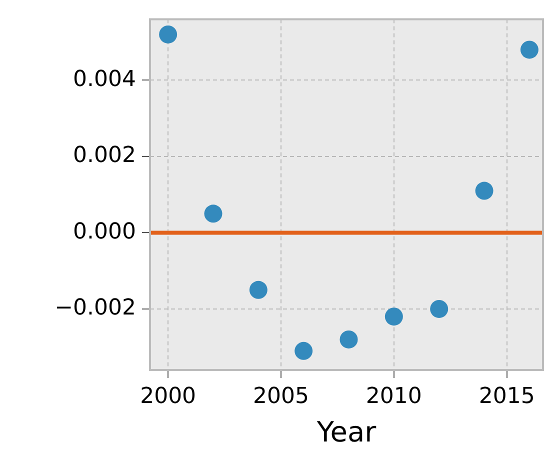 The image size is (552, 451). I want to click on x-tick-label: 2015, so click(506, 396).